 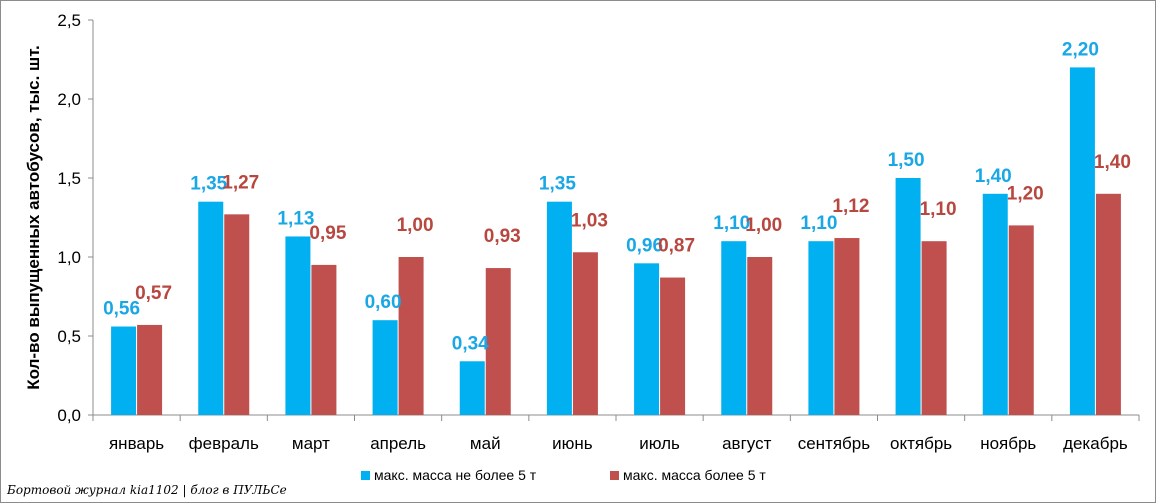 What do you see at coordinates (240, 182) in the screenshot?
I see `data-label-series2: 1,27` at bounding box center [240, 182].